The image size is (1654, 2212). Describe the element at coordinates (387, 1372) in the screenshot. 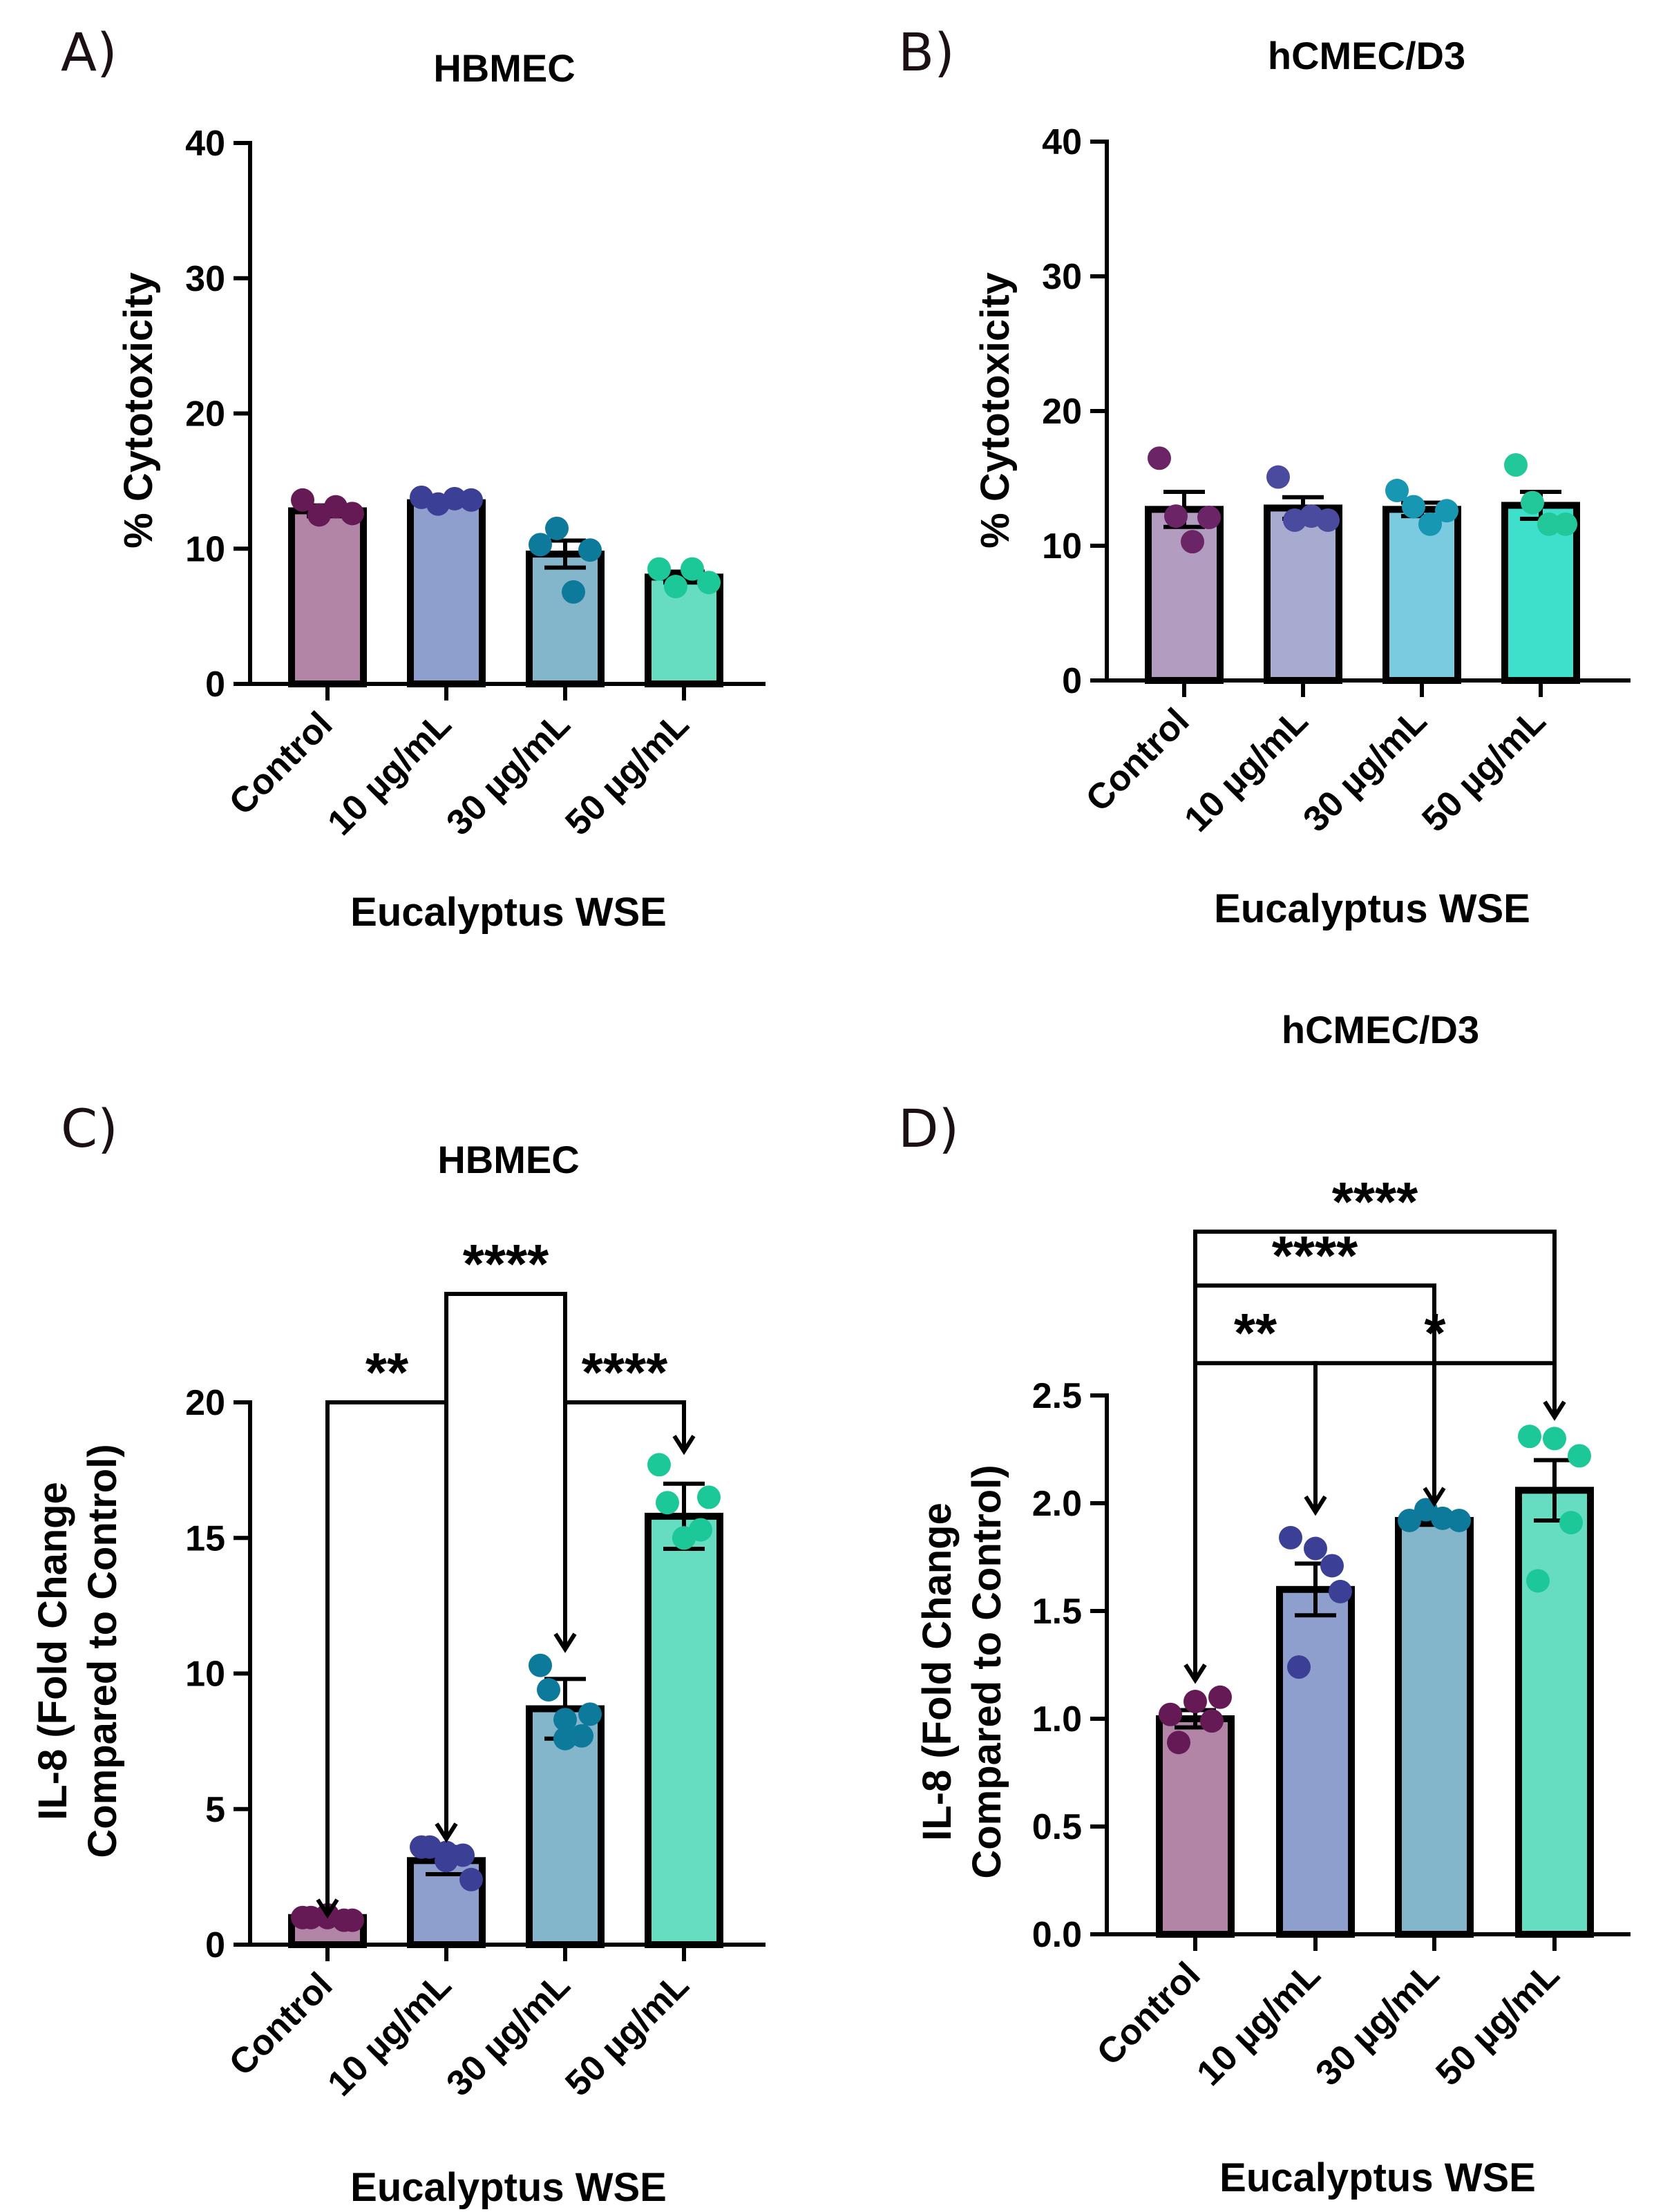

I see `panel-c-significance-label: **` at that location.